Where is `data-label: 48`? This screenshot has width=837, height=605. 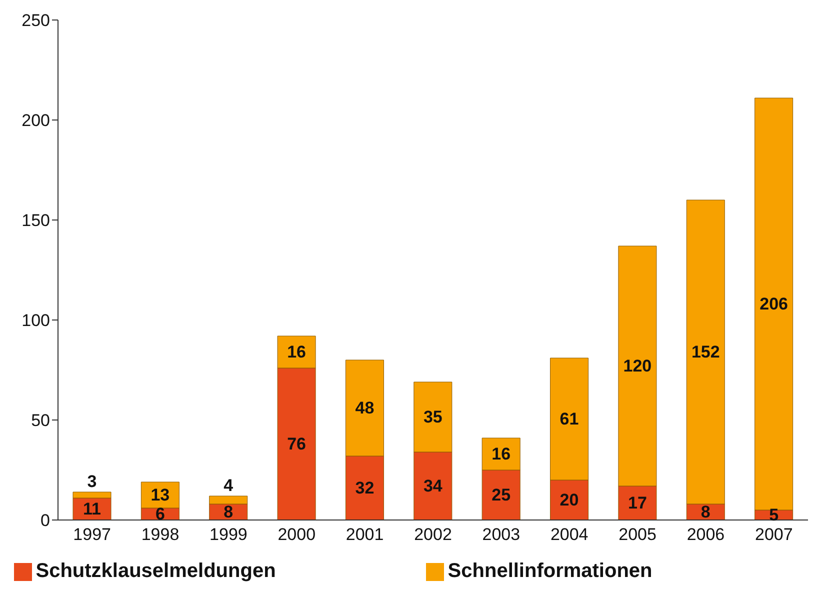 data-label: 48 is located at coordinates (364, 408).